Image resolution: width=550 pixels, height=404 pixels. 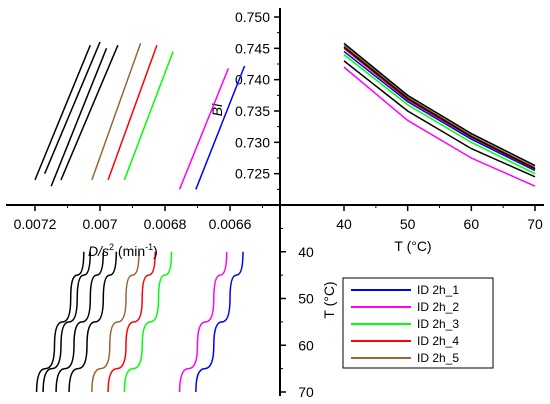 What do you see at coordinates (98, 251) in the screenshot?
I see `xlabel-ds2-main: D/s` at bounding box center [98, 251].